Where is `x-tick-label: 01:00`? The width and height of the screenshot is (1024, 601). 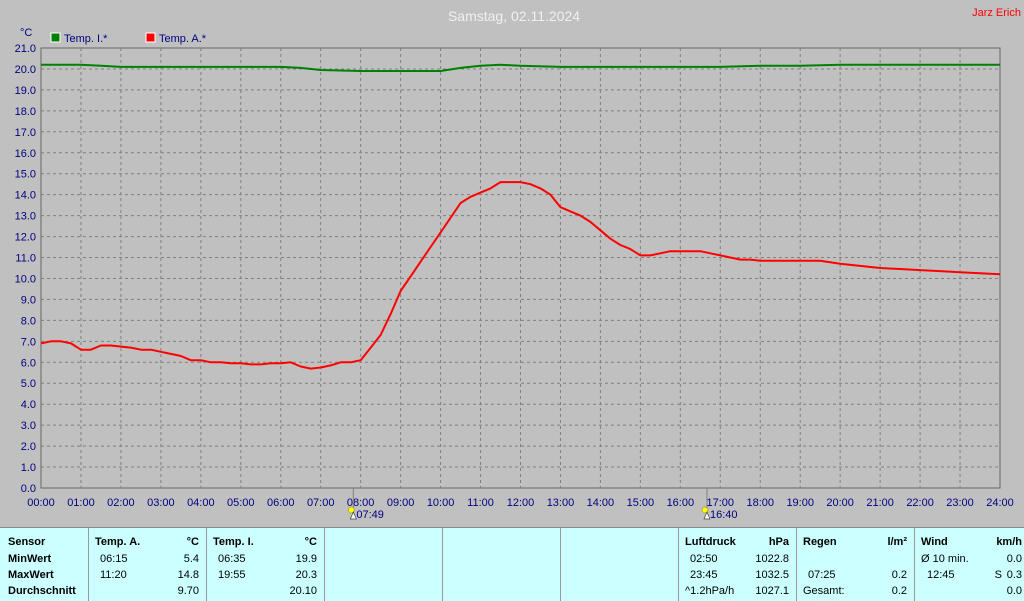 x-tick-label: 01:00 is located at coordinates (81, 503).